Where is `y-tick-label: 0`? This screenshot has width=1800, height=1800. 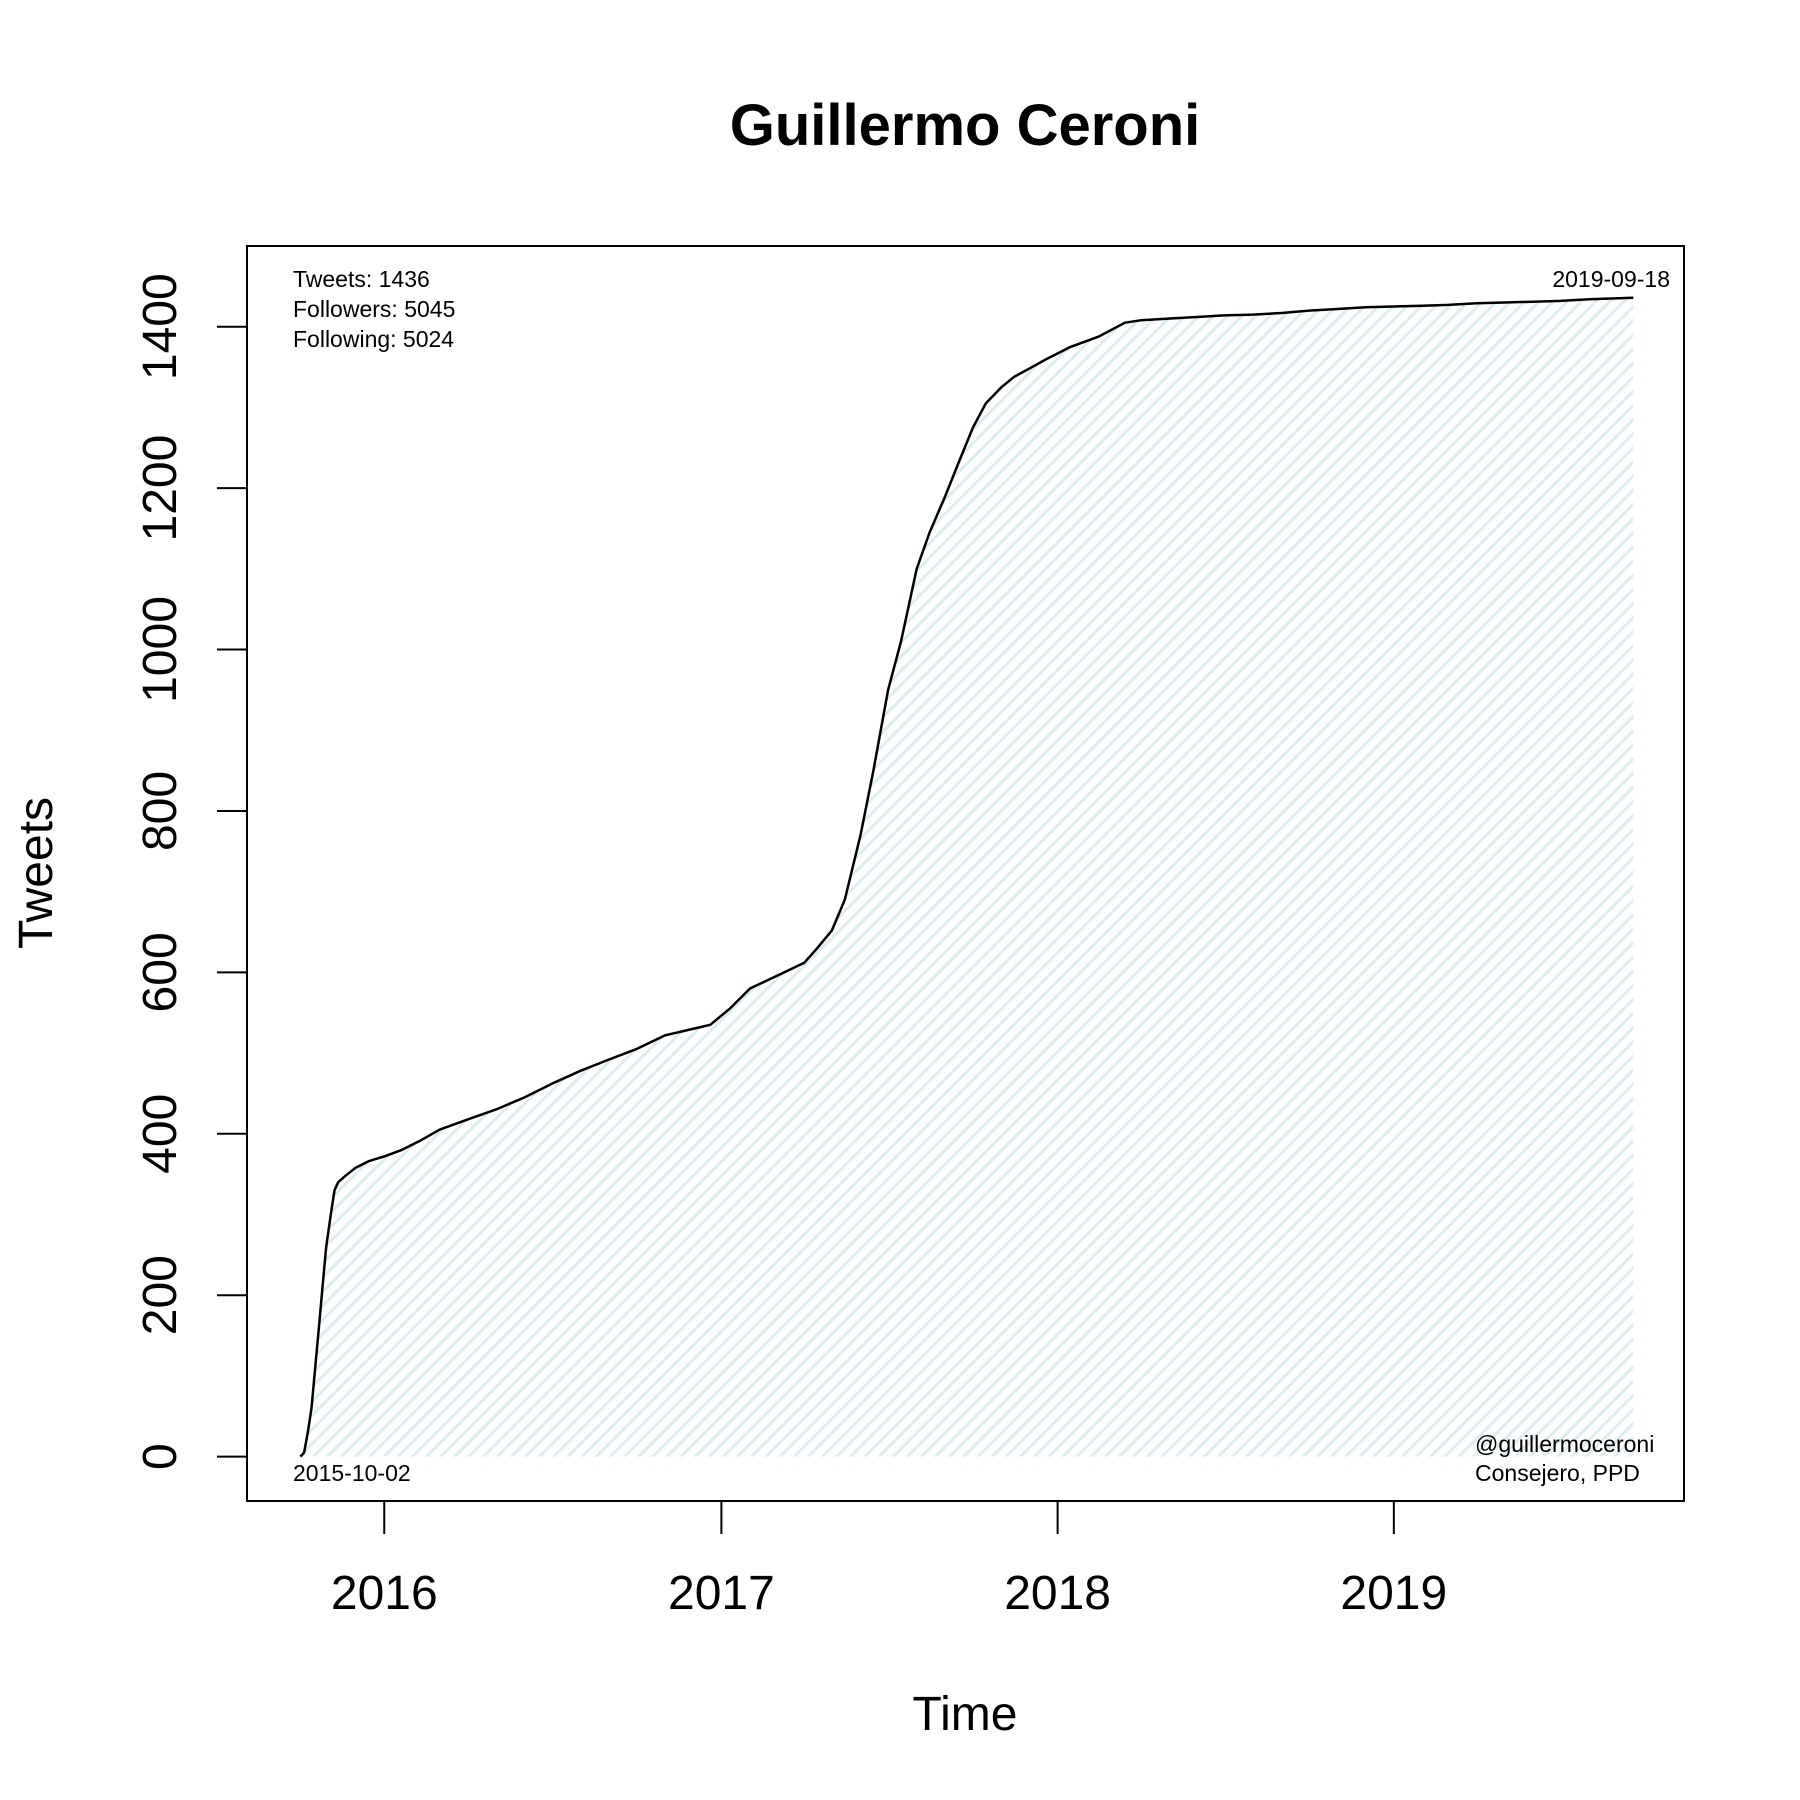
y-tick-label: 0 is located at coordinates (160, 1456).